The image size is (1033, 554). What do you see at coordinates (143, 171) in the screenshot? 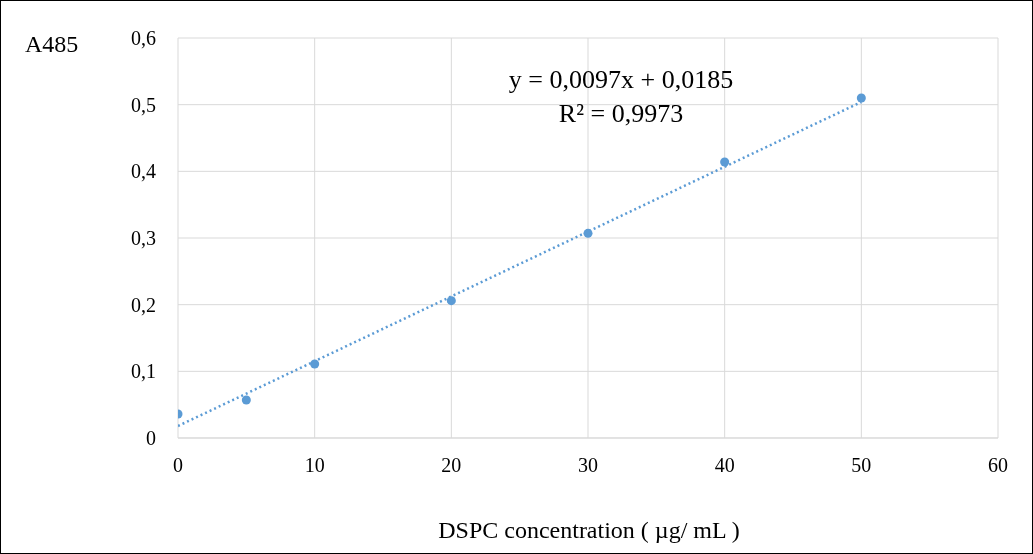
I see `y-tick-label: 0,4` at bounding box center [143, 171].